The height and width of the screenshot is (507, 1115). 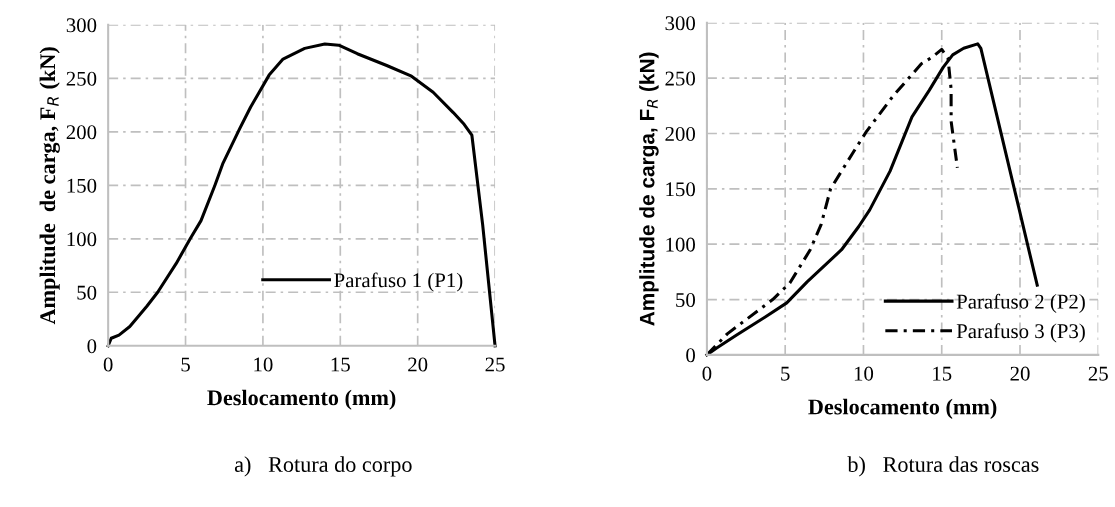 What do you see at coordinates (323, 466) in the screenshot?
I see `text: a) Rotura do corpo` at bounding box center [323, 466].